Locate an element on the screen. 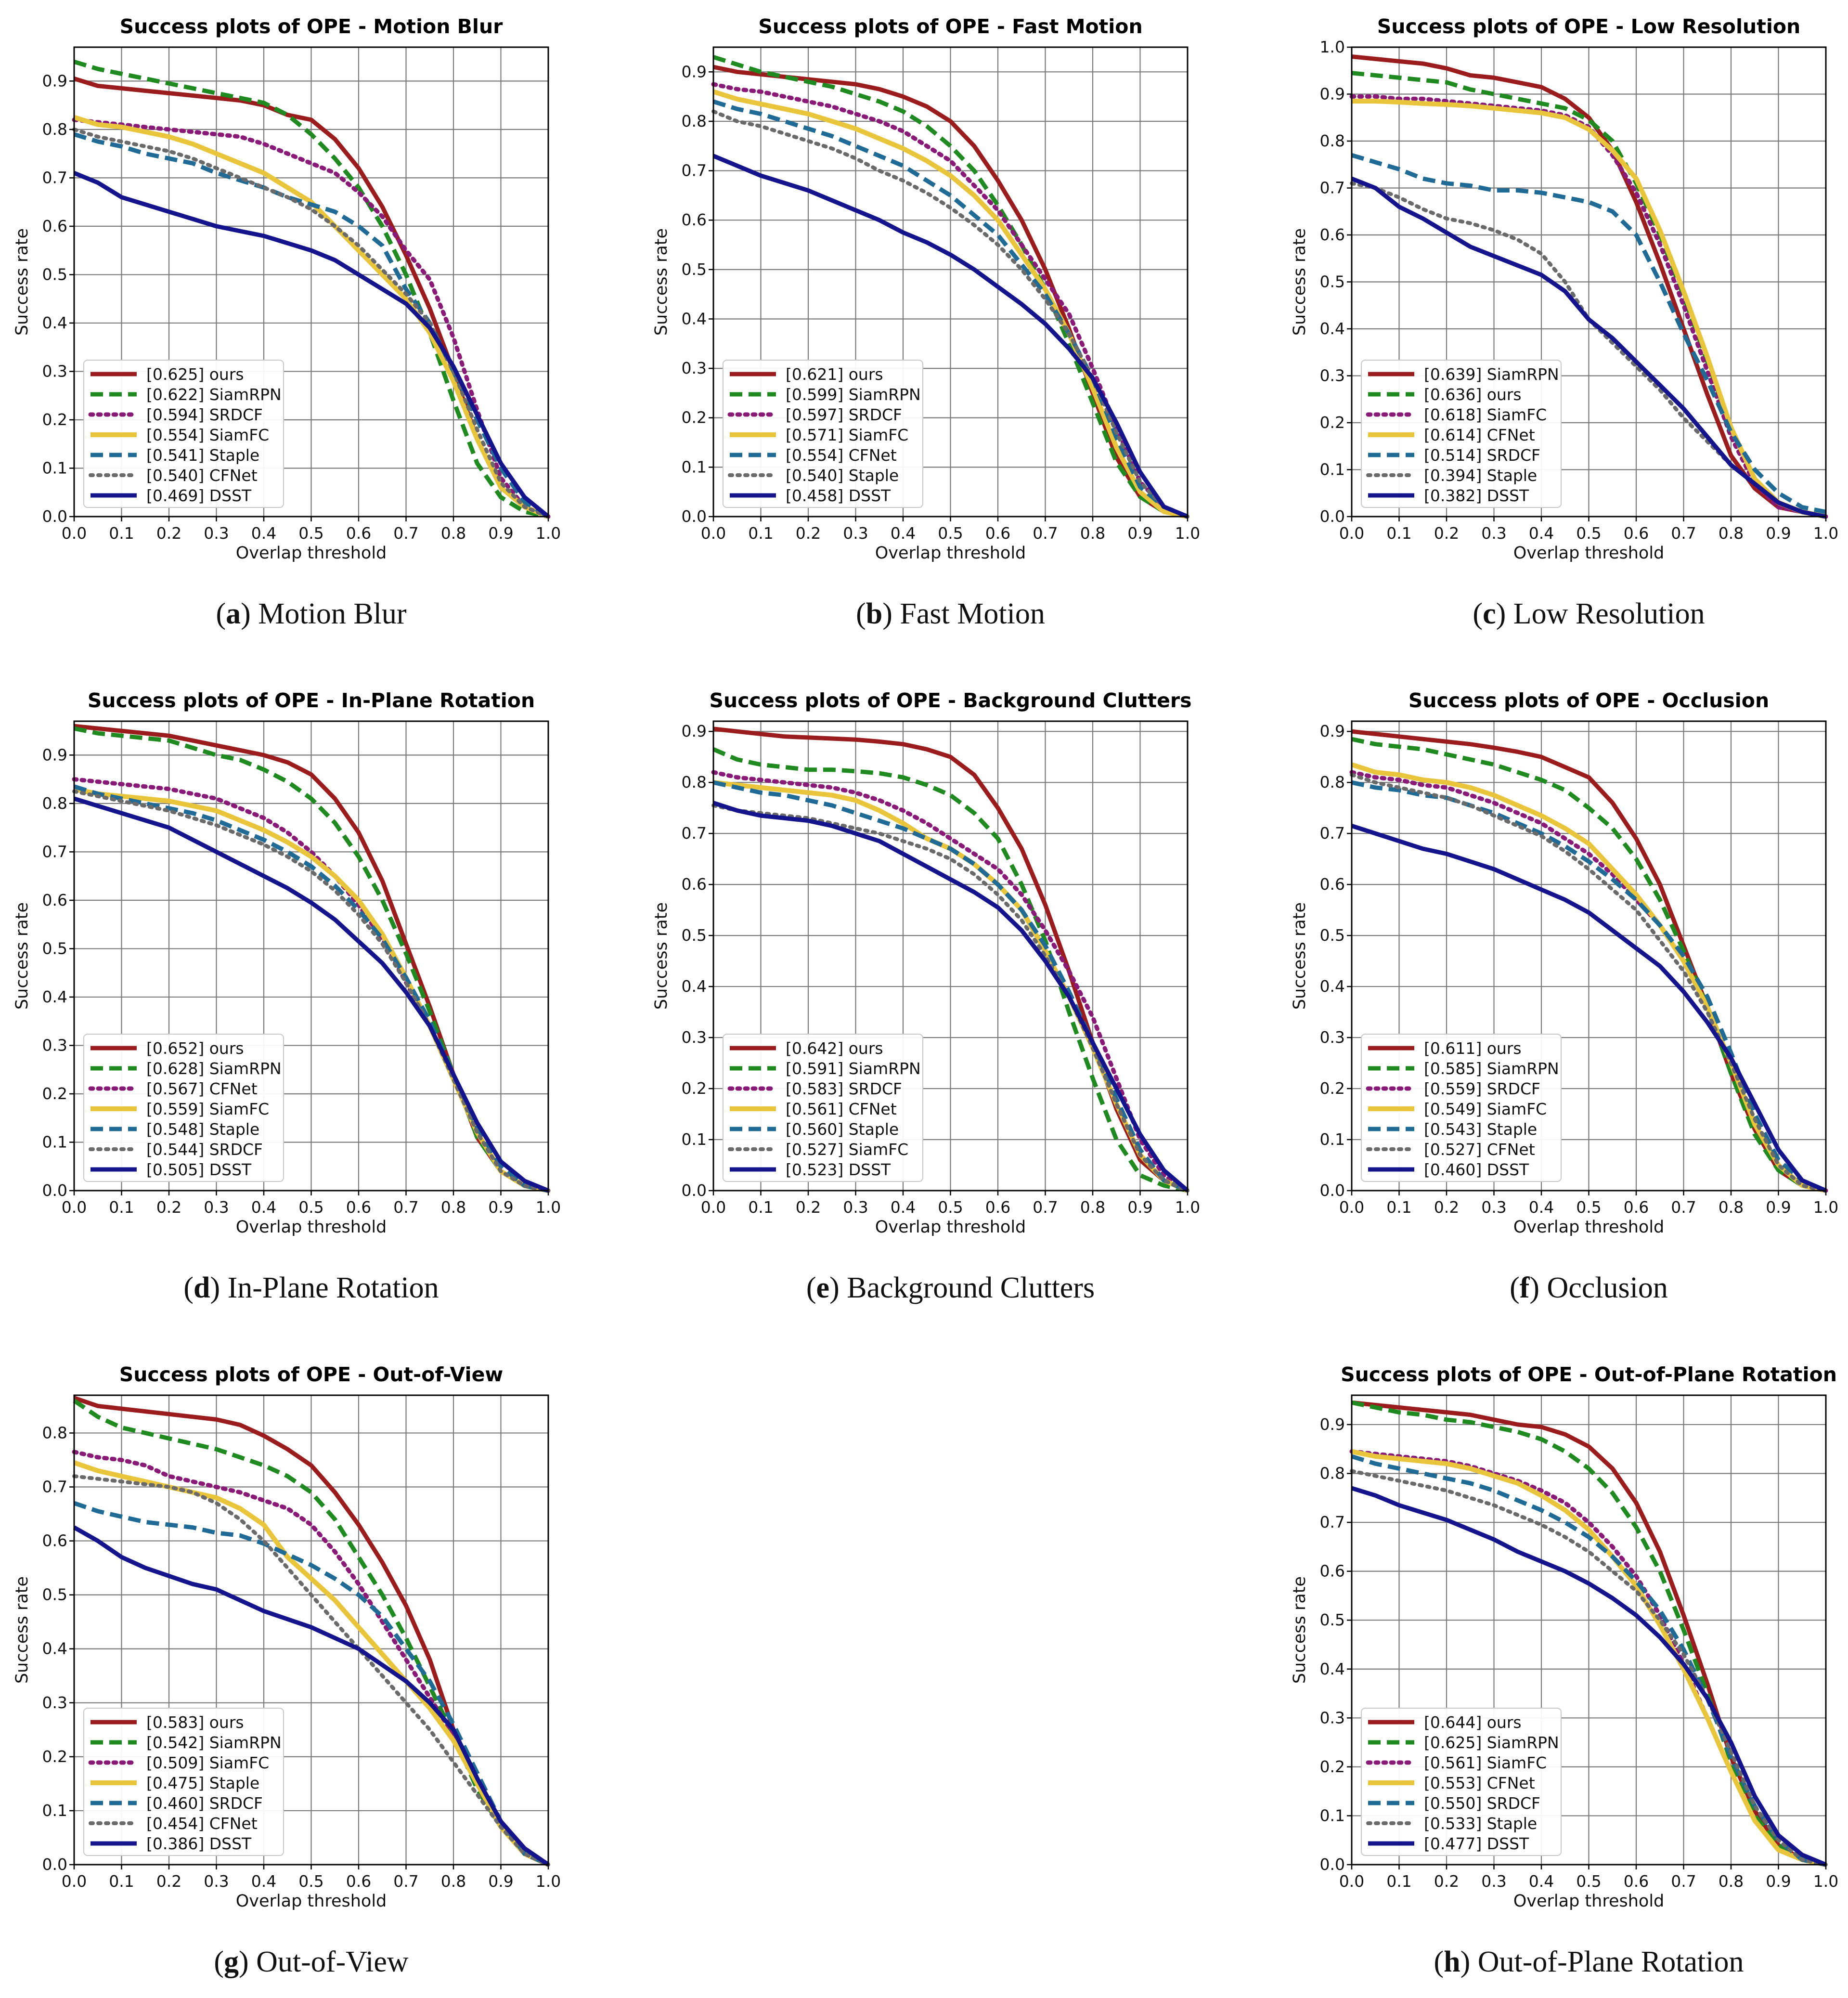 The height and width of the screenshot is (1998, 1848). legend-entry-CFNet: [0.553] CFNet is located at coordinates (1479, 1783).